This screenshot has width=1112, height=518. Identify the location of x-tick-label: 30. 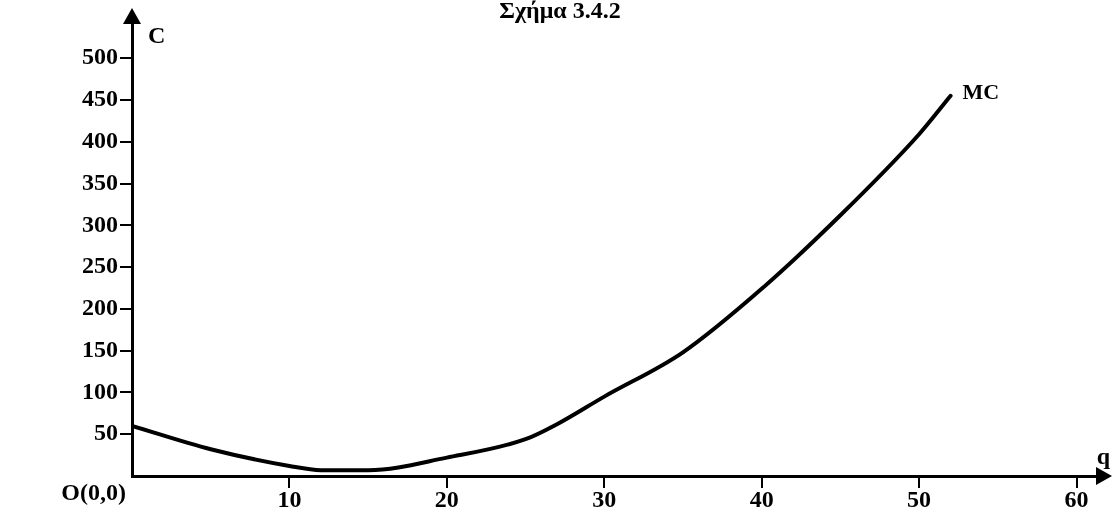
(604, 498).